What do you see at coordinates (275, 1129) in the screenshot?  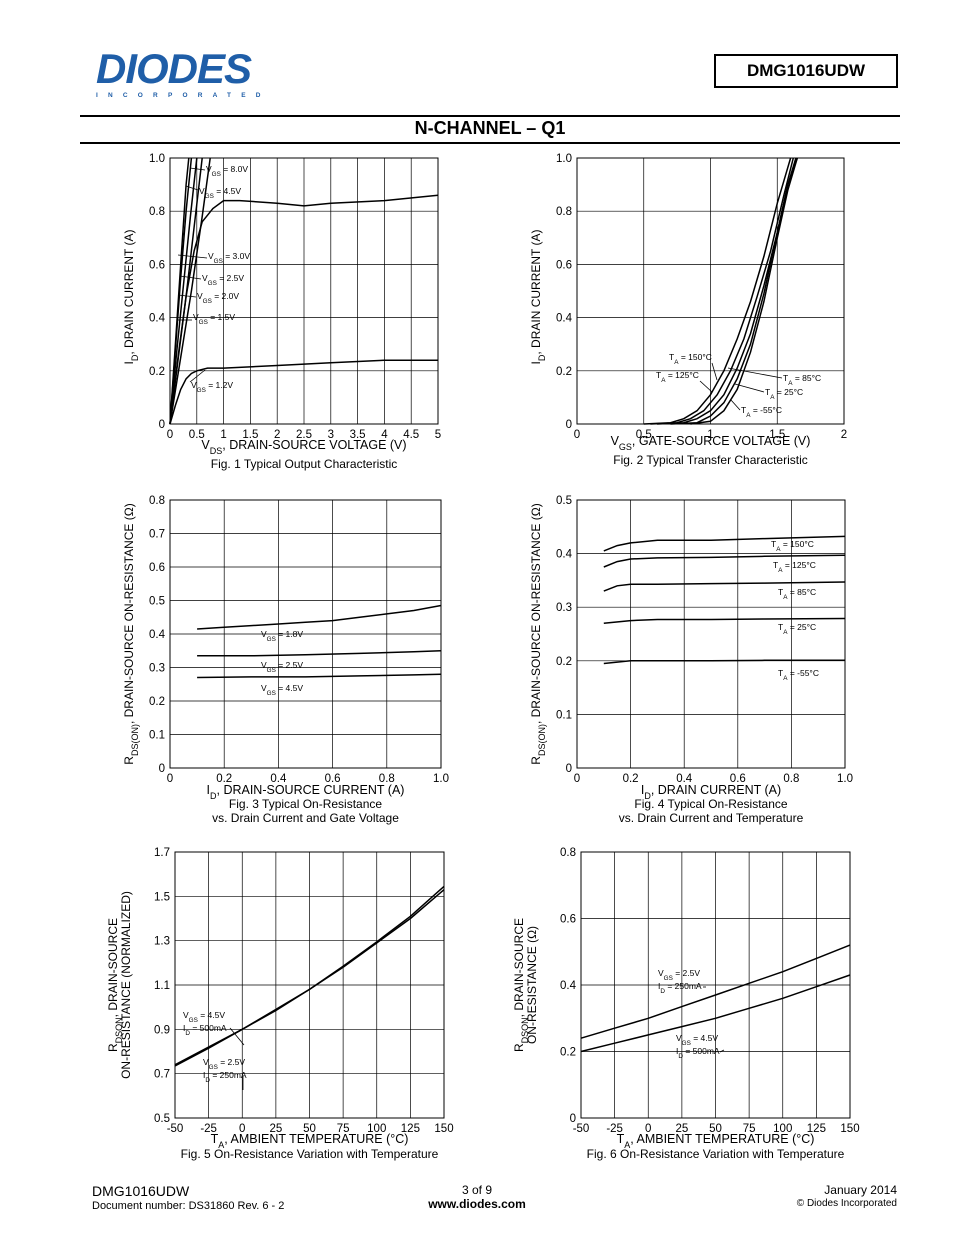 I see `x-tick-label: 25` at bounding box center [275, 1129].